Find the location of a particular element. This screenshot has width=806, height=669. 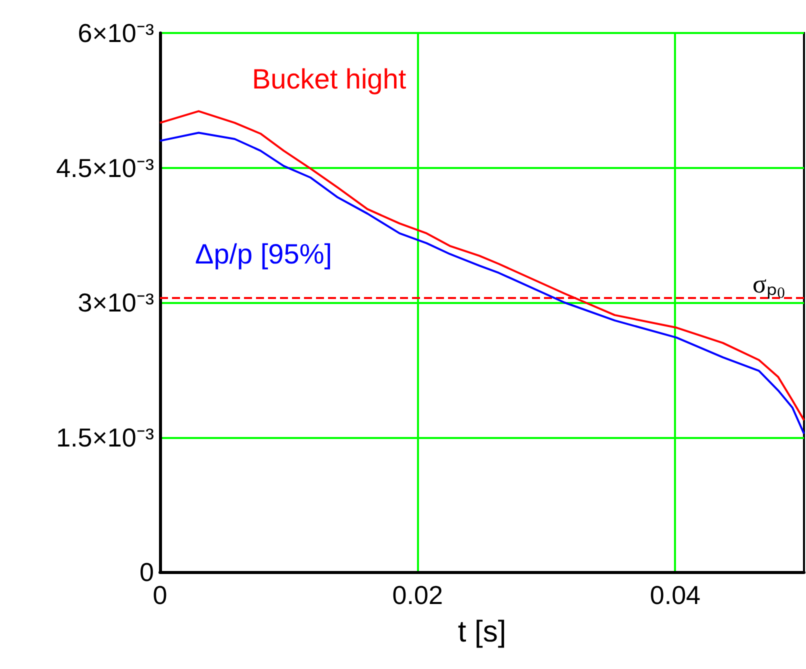

y-tick-label: 3×10⁻³ is located at coordinates (116, 303).